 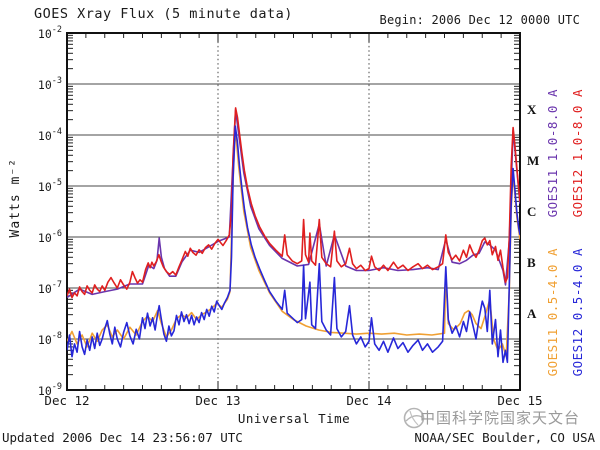 I want to click on cas-logo-icon, so click(x=414, y=418).